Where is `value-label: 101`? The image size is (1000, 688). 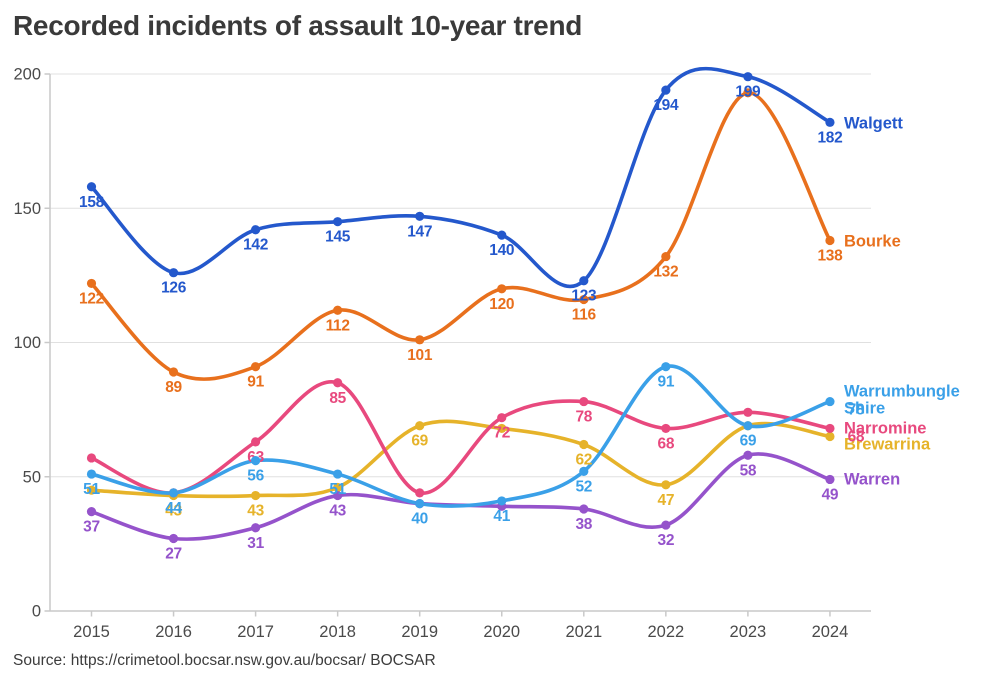
value-label: 101 is located at coordinates (420, 355).